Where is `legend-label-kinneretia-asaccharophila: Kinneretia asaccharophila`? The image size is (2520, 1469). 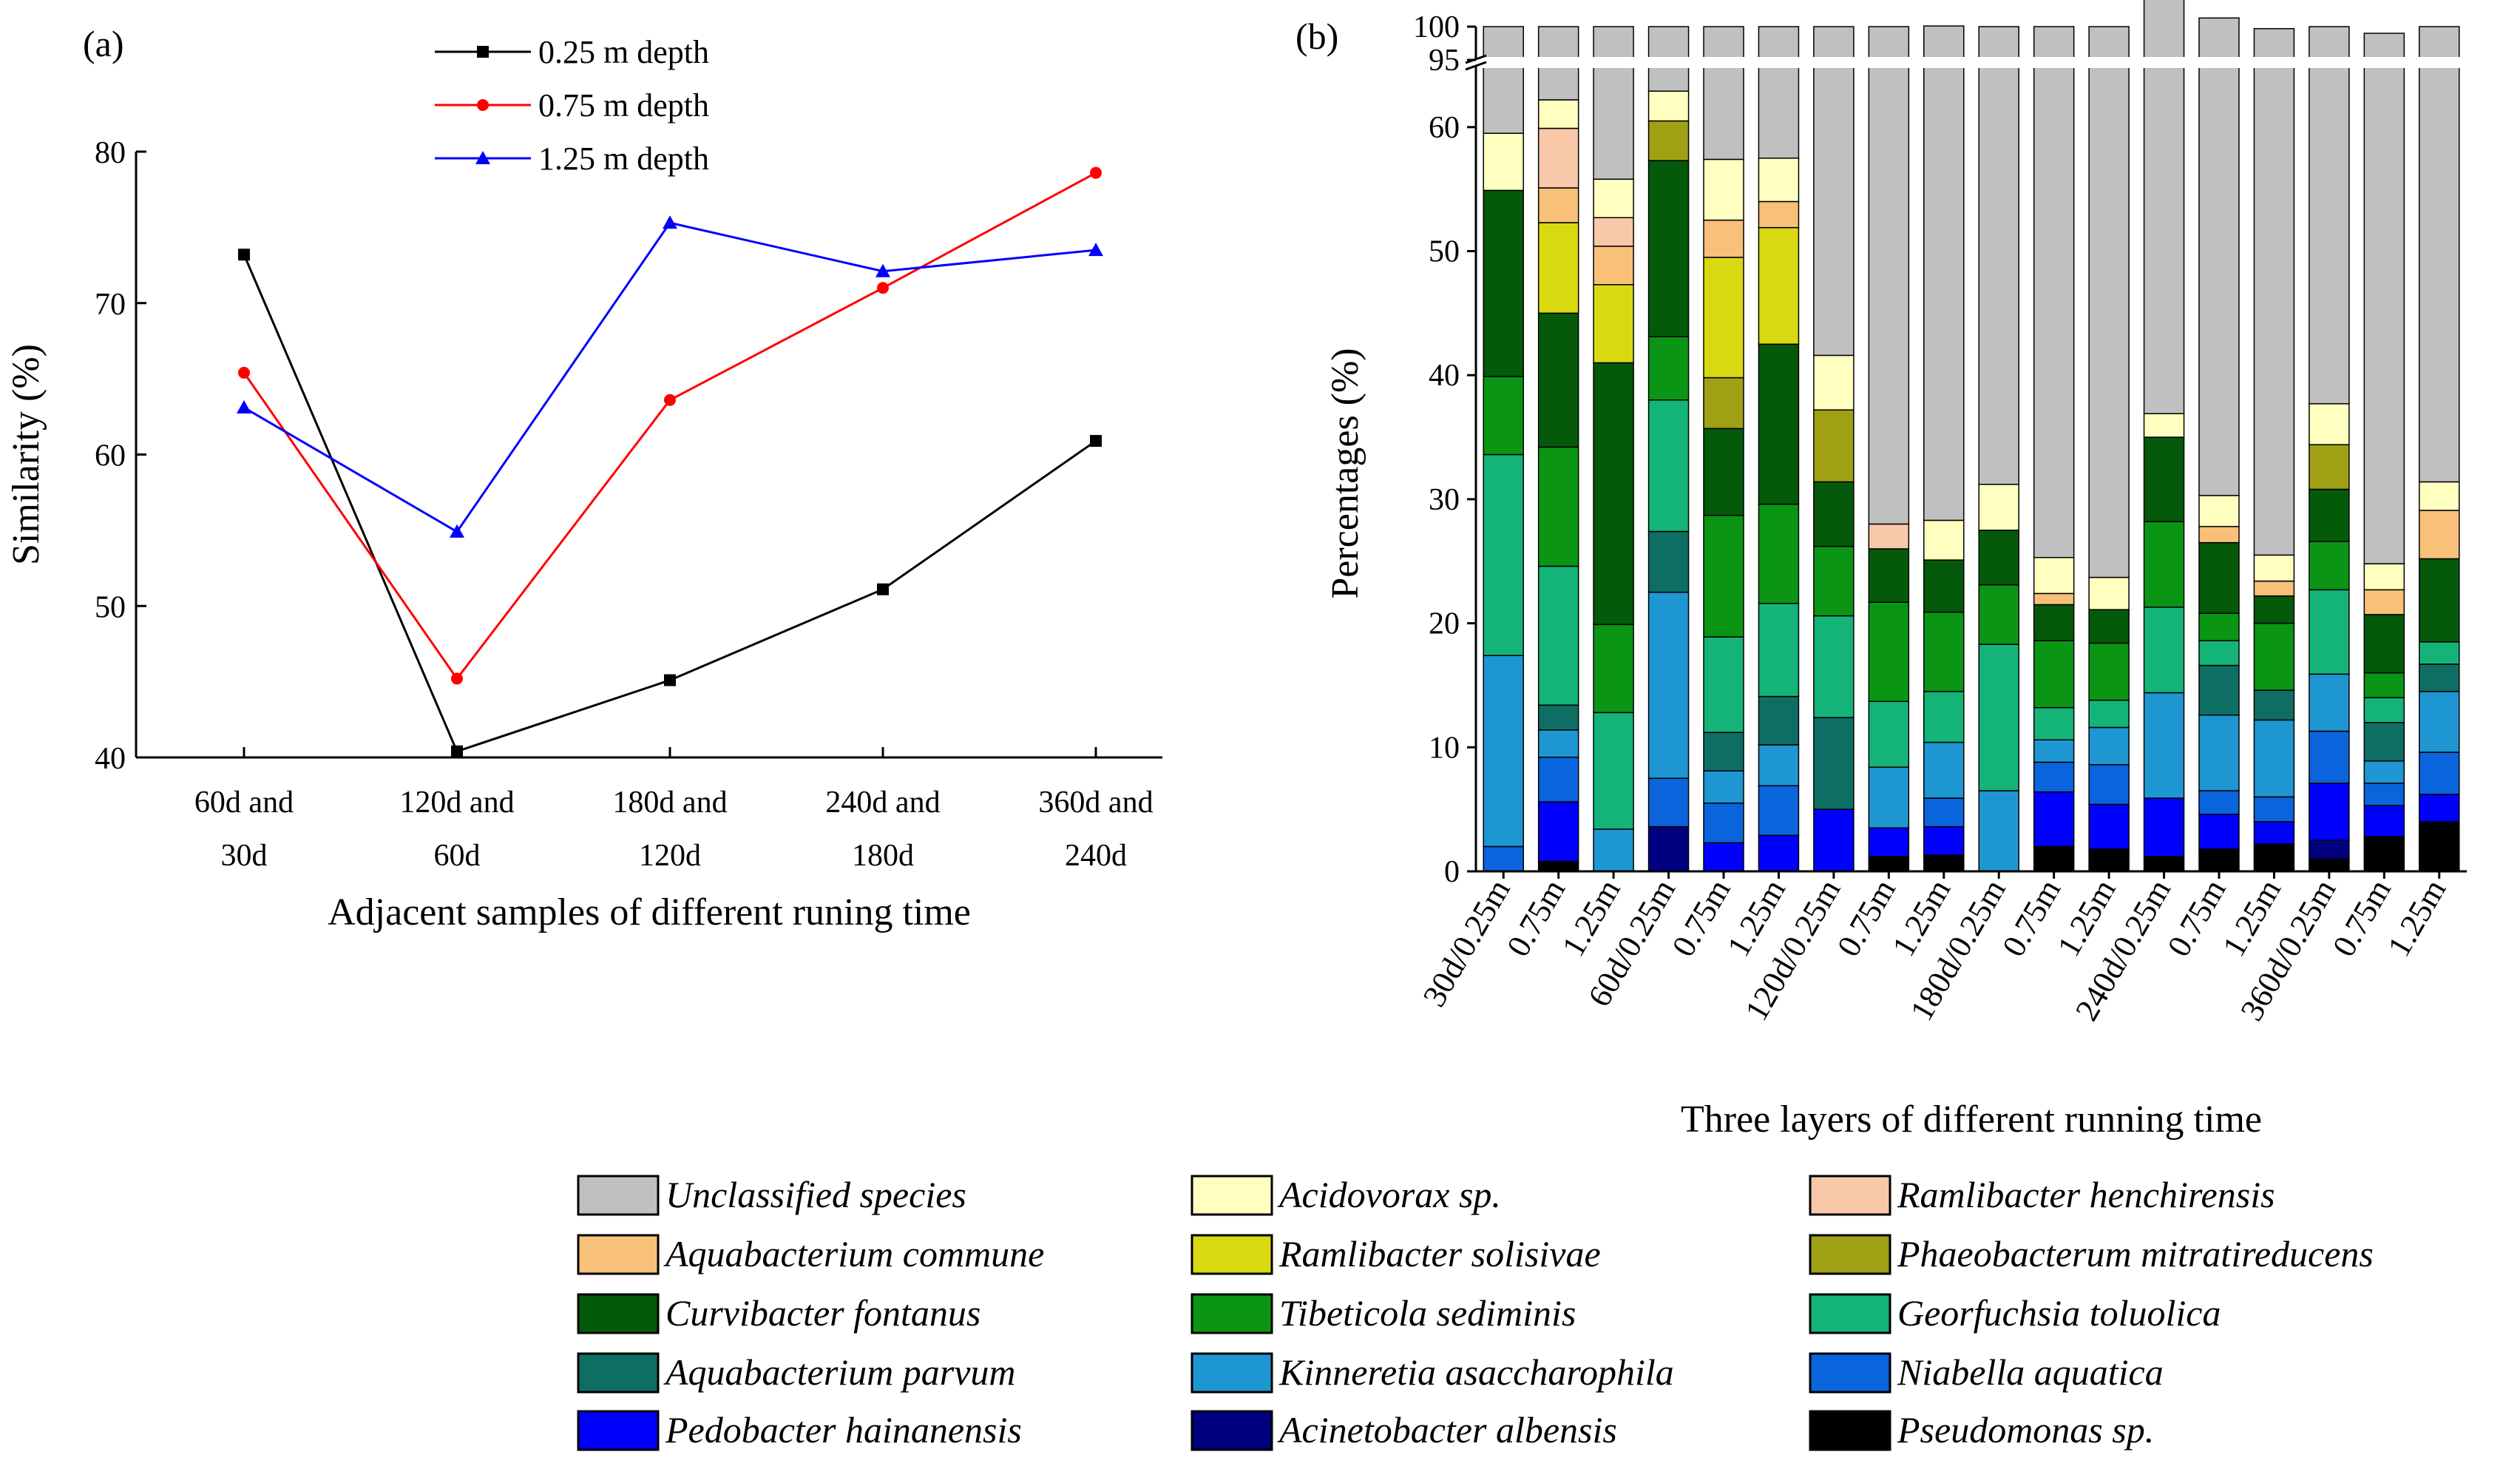 legend-label-kinneretia-asaccharophila: Kinneretia asaccharophila is located at coordinates (1476, 1372).